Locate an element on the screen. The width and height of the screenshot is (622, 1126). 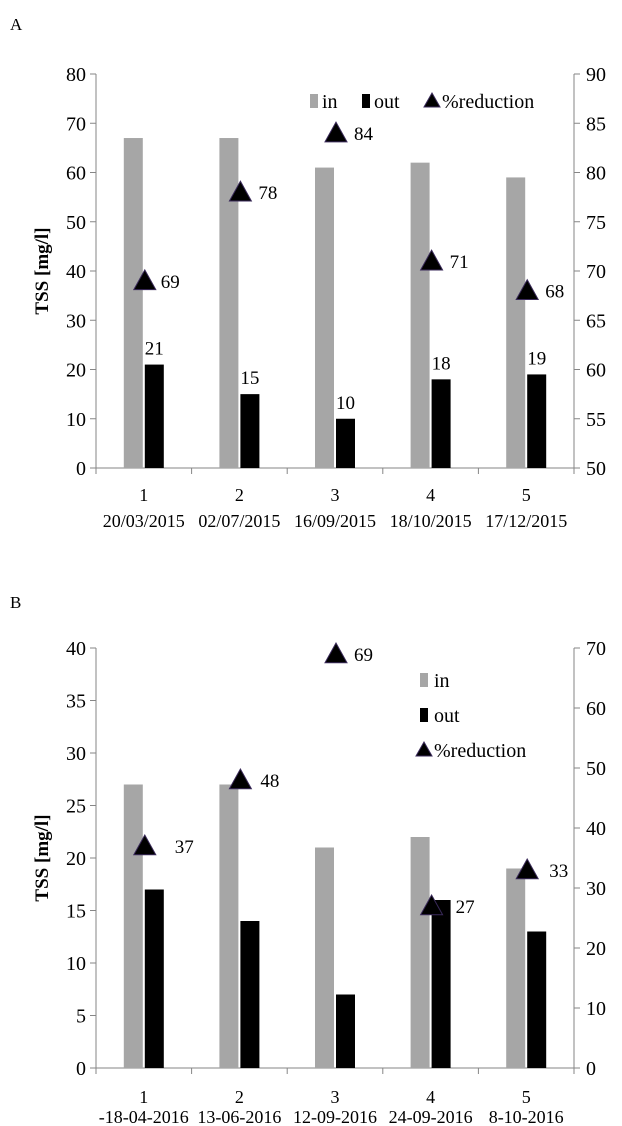
y-tick-label: 25 is located at coordinates (76, 807).